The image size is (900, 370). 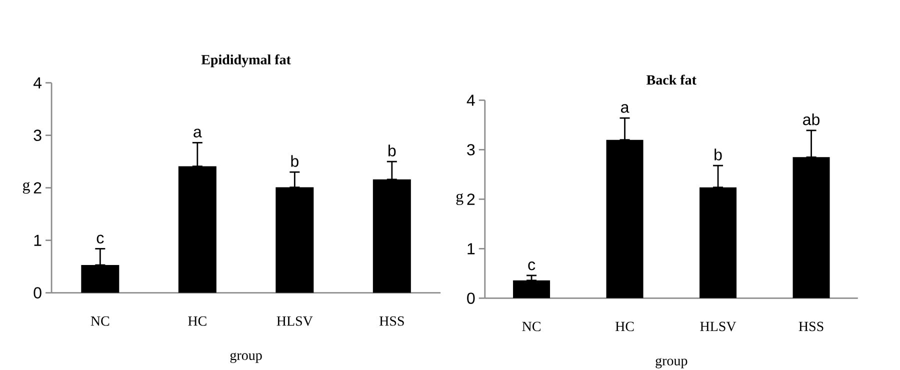 What do you see at coordinates (811, 119) in the screenshot?
I see `annotation: ab` at bounding box center [811, 119].